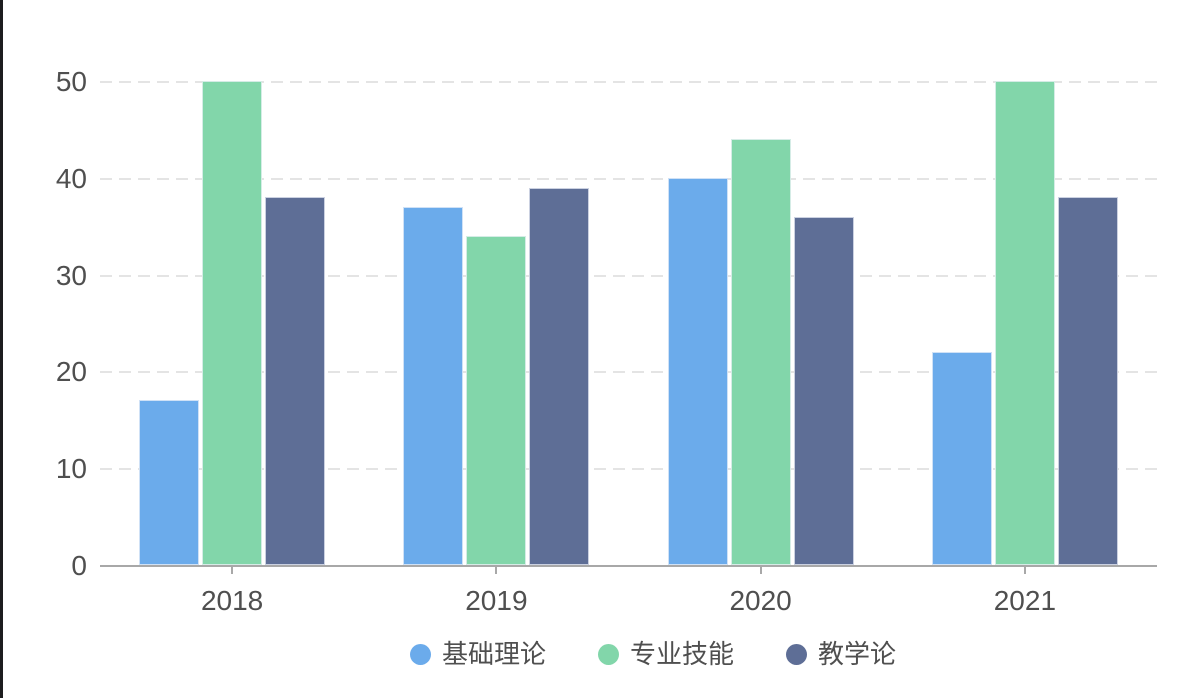  What do you see at coordinates (1, 349) in the screenshot?
I see `screen-left-edge` at bounding box center [1, 349].